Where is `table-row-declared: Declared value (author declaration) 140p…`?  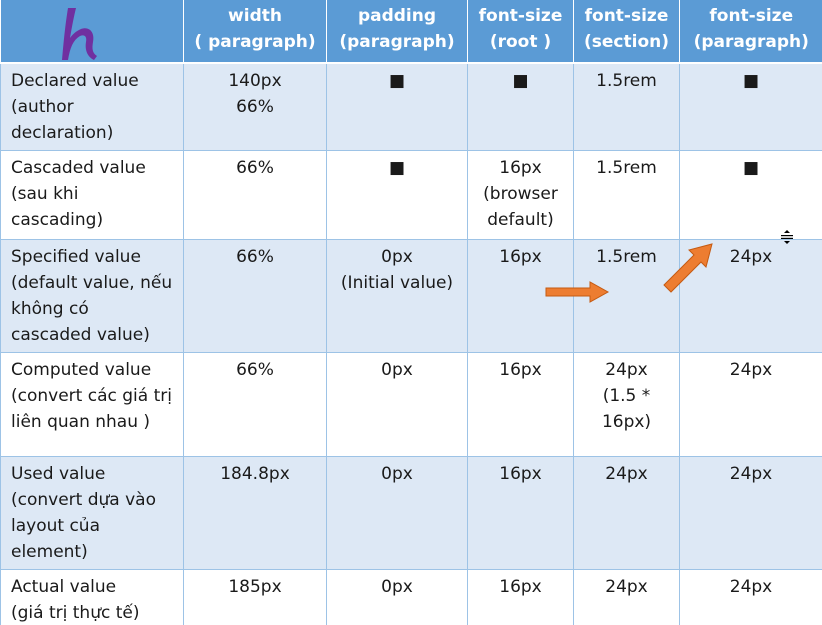 table-row-declared: Declared value (author declaration) 140p… is located at coordinates (411, 106).